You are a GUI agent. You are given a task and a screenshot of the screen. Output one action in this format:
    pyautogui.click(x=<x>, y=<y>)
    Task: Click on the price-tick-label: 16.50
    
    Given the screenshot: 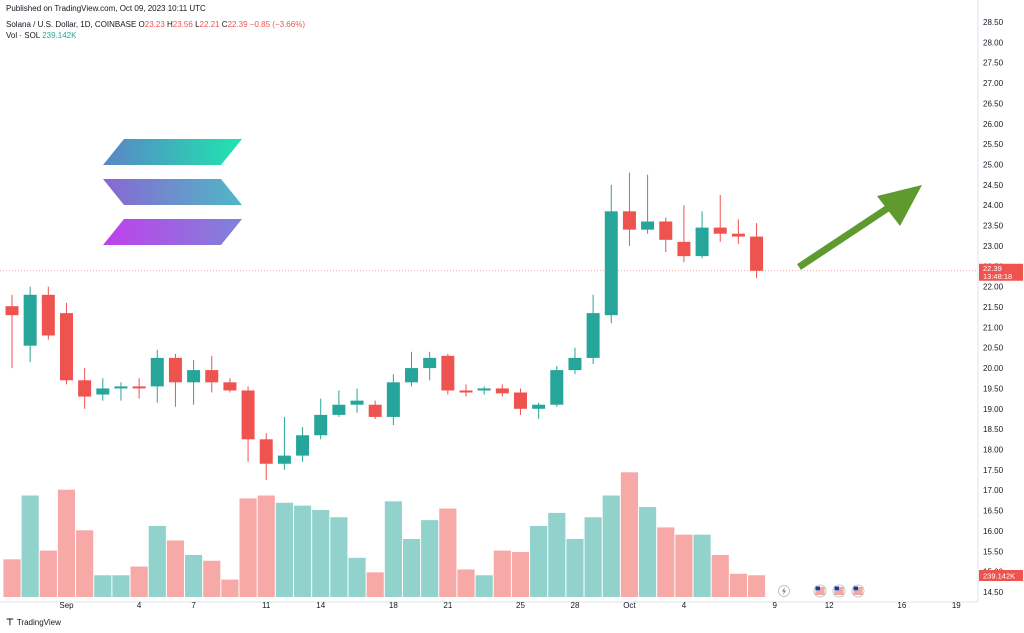 What is the action you would take?
    pyautogui.click(x=993, y=511)
    